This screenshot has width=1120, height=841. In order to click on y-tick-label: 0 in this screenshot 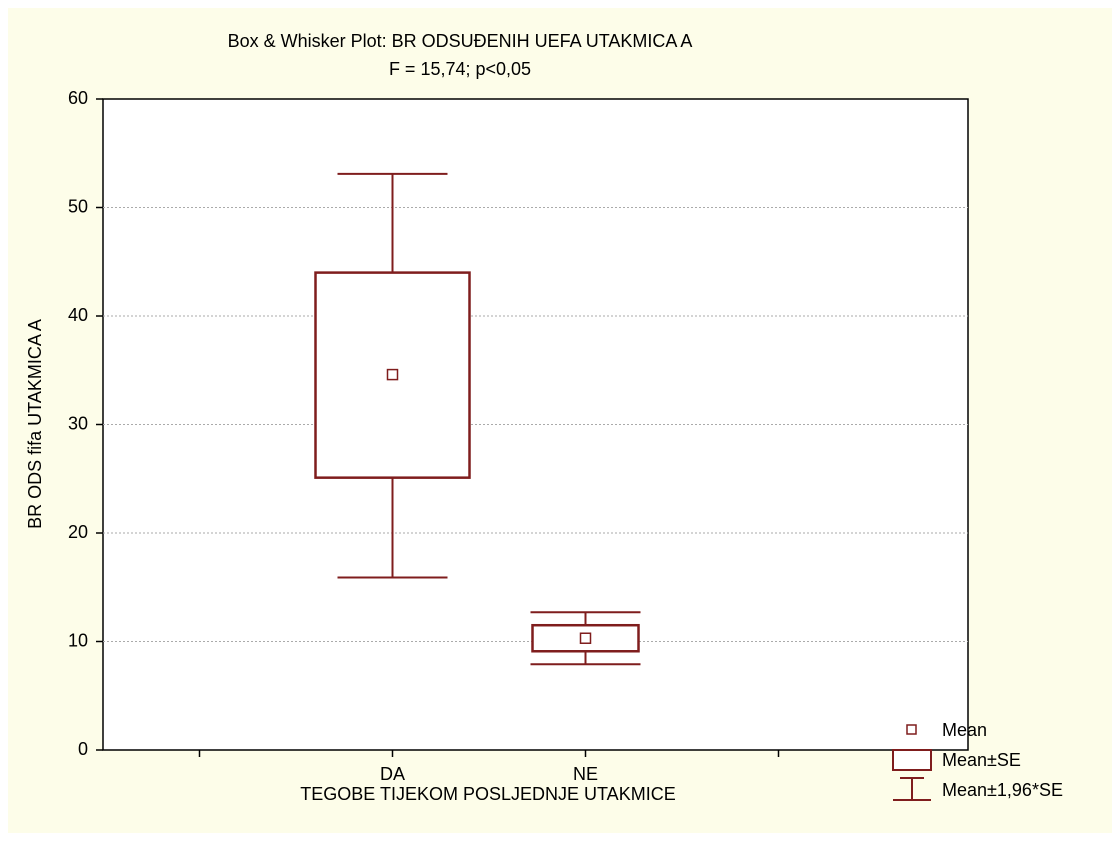, I will do `click(83, 749)`.